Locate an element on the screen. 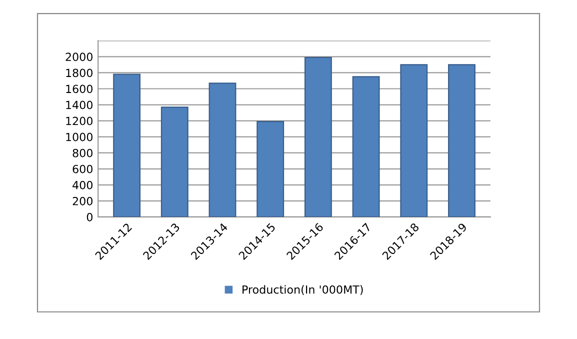 The image size is (577, 339). y-tick-label: 800 is located at coordinates (82, 153).